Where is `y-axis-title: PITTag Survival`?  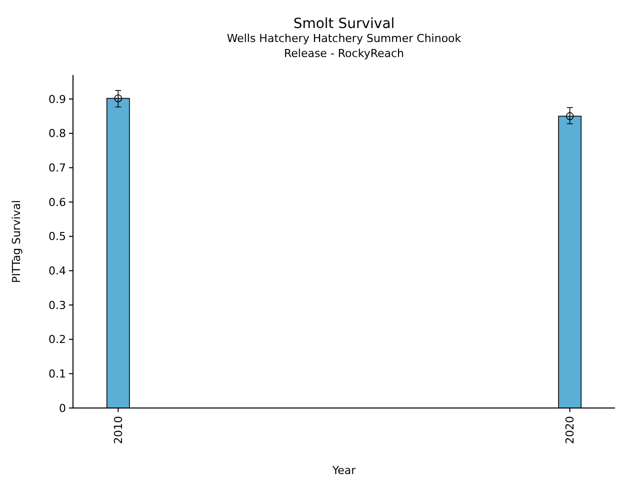 y-axis-title: PITTag Survival is located at coordinates (16, 241).